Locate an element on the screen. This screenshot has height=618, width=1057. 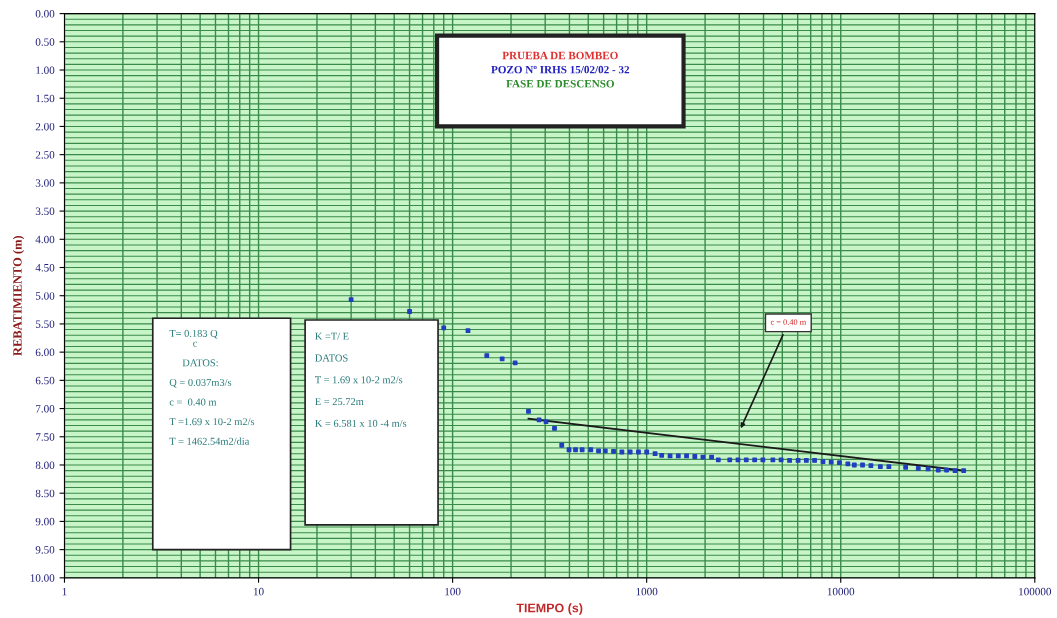
y-tick-label: 9.50 is located at coordinates (45, 550).